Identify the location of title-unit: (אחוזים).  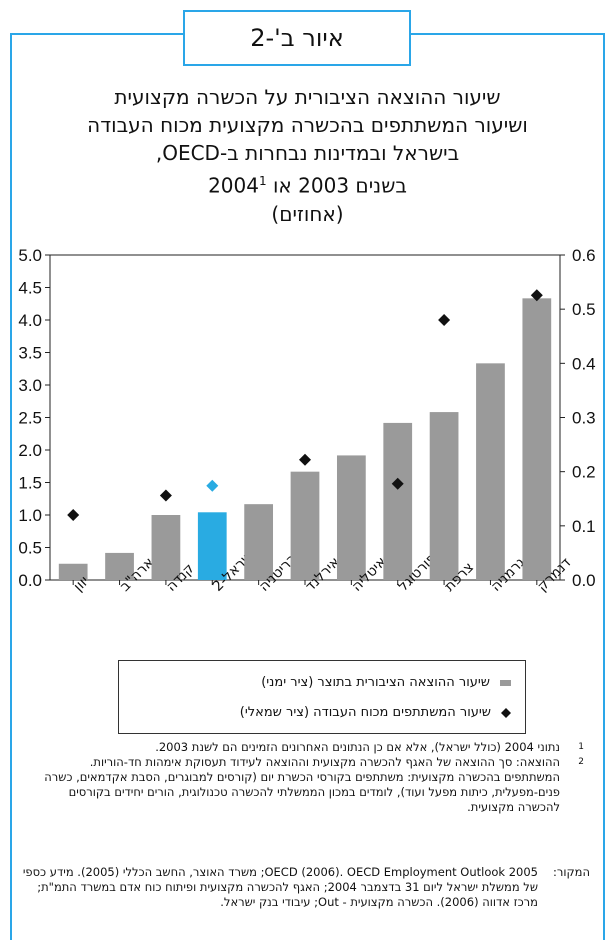
(307, 213).